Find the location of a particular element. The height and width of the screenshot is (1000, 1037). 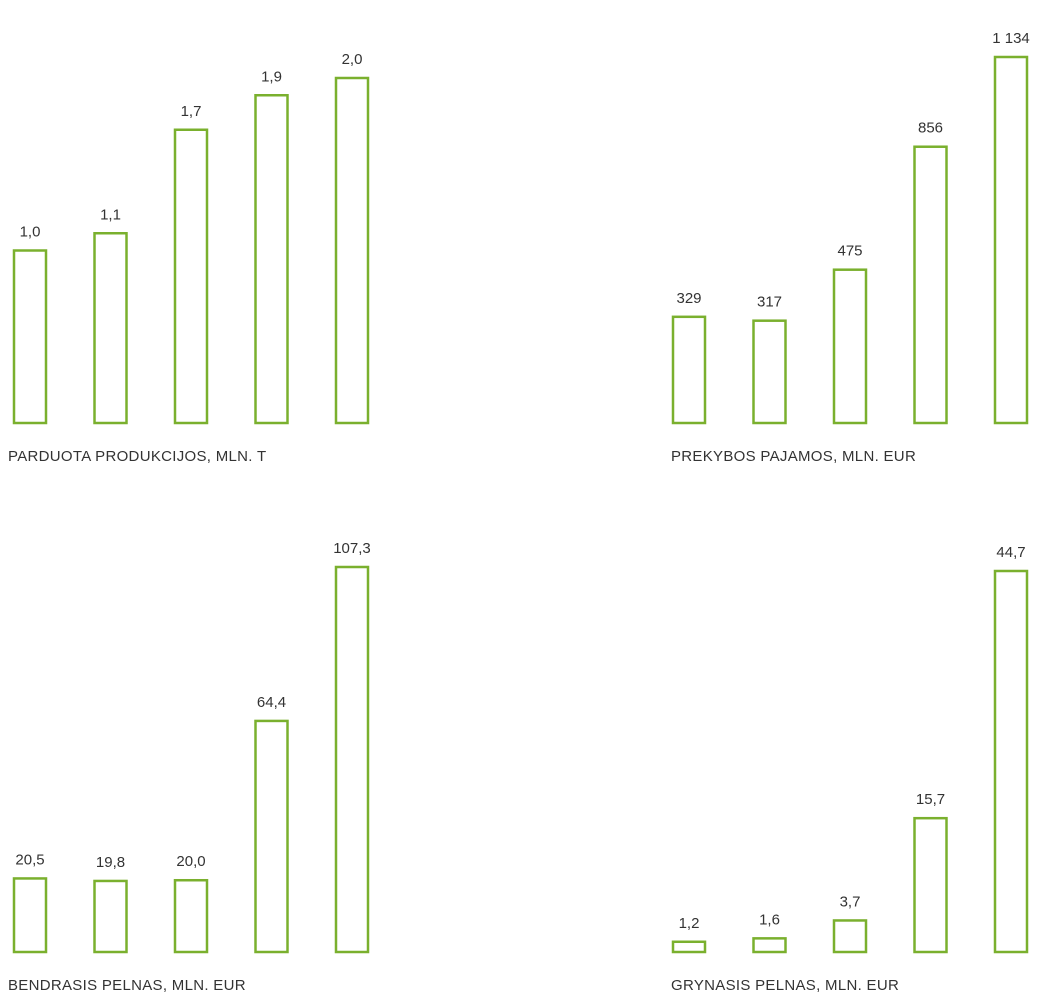

chart-title-net-profit: GRYNASIS PELNAS, MLN. EUR is located at coordinates (785, 985).